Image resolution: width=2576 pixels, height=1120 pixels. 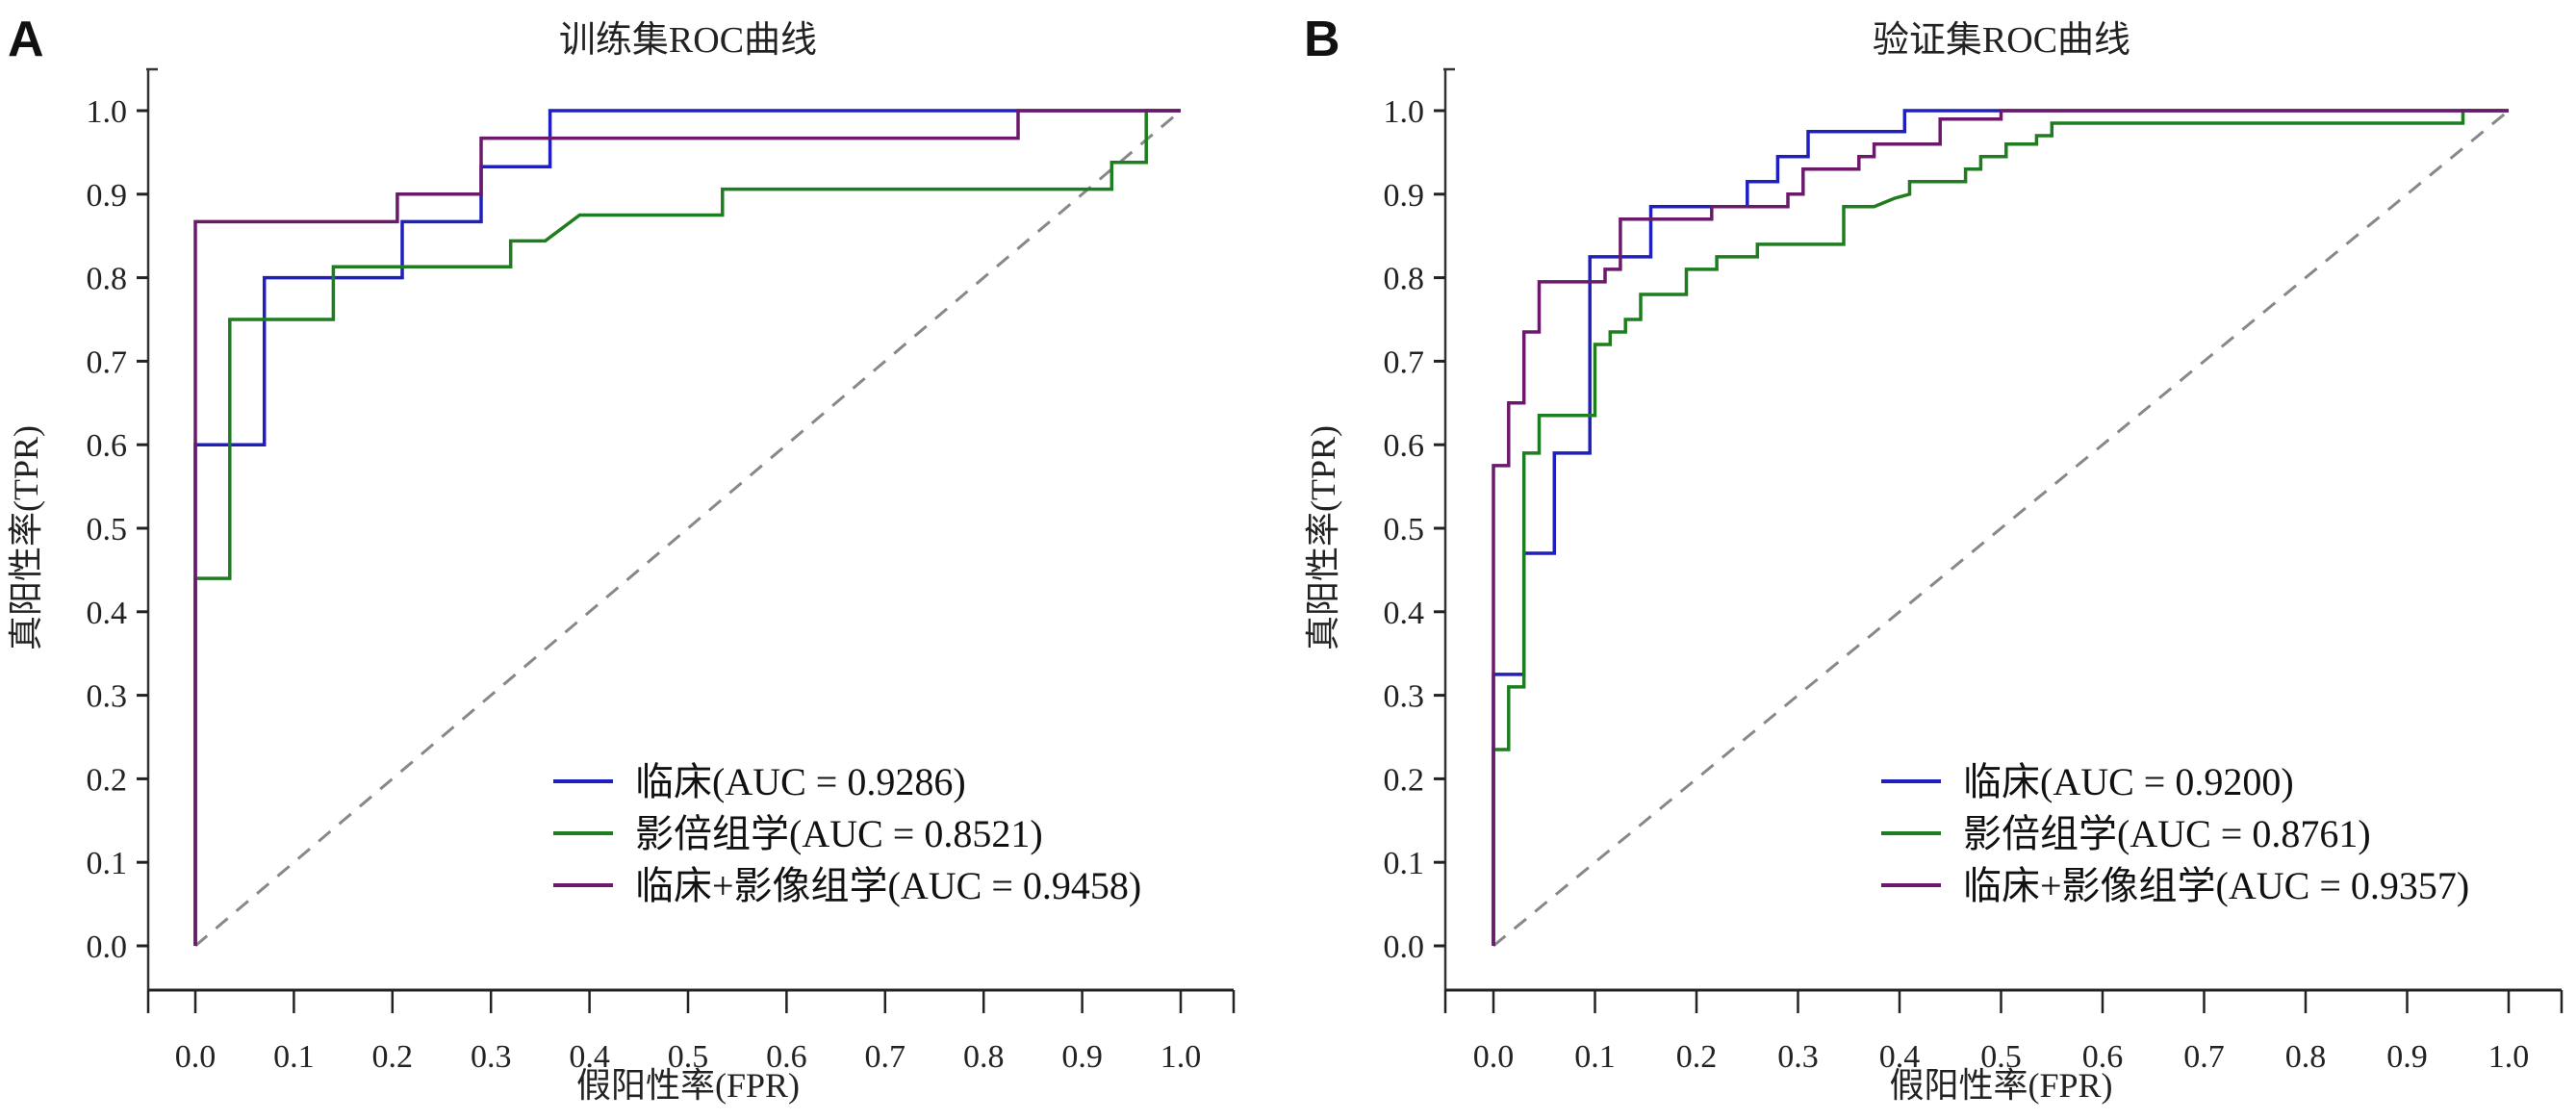 What do you see at coordinates (1322, 40) in the screenshot?
I see `panel-label: B` at bounding box center [1322, 40].